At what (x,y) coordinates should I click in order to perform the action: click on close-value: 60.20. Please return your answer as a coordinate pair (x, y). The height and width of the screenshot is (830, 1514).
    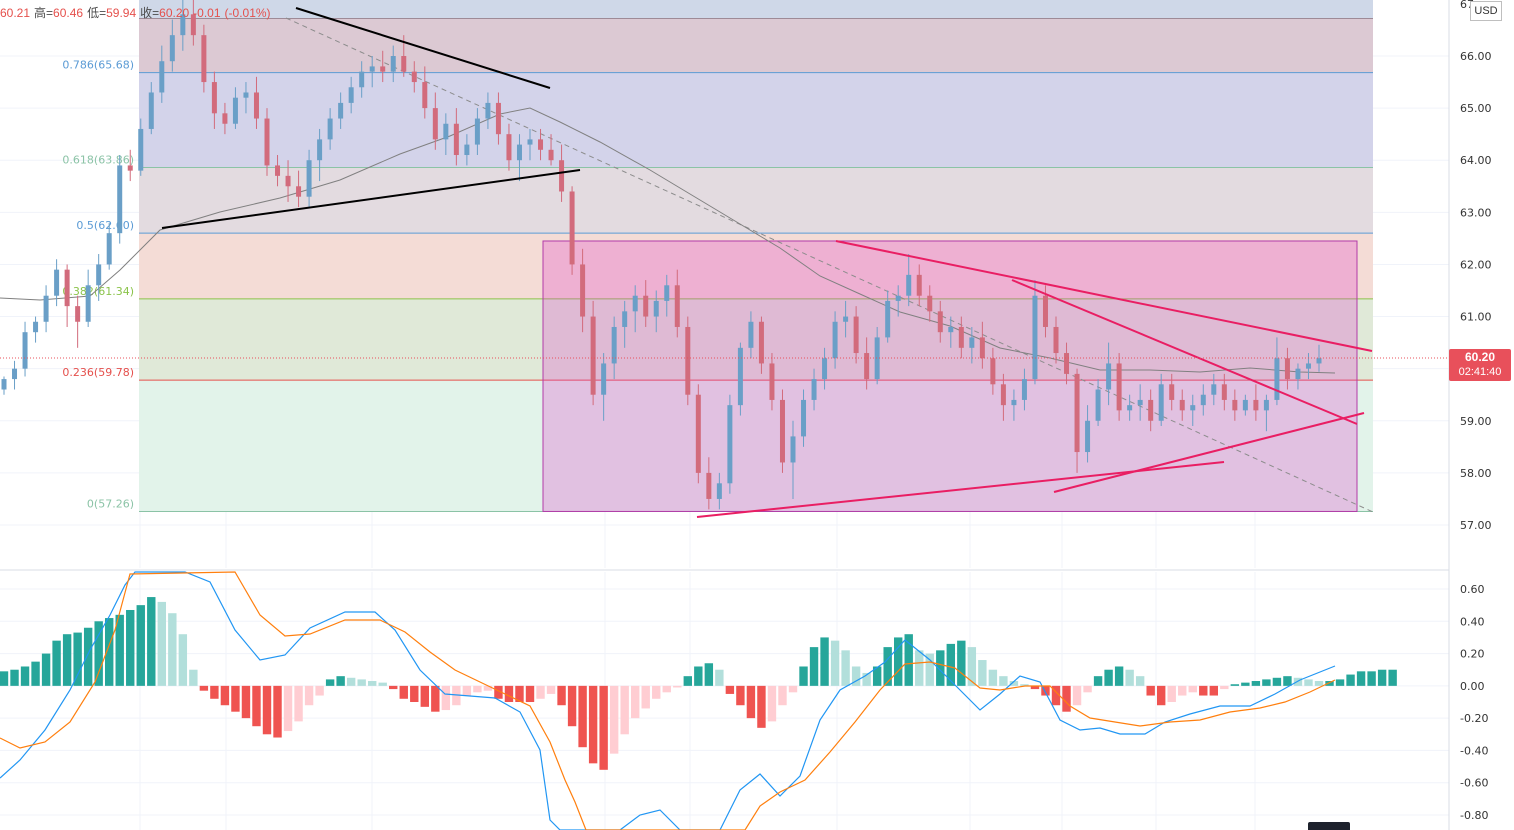
    Looking at the image, I should click on (174, 13).